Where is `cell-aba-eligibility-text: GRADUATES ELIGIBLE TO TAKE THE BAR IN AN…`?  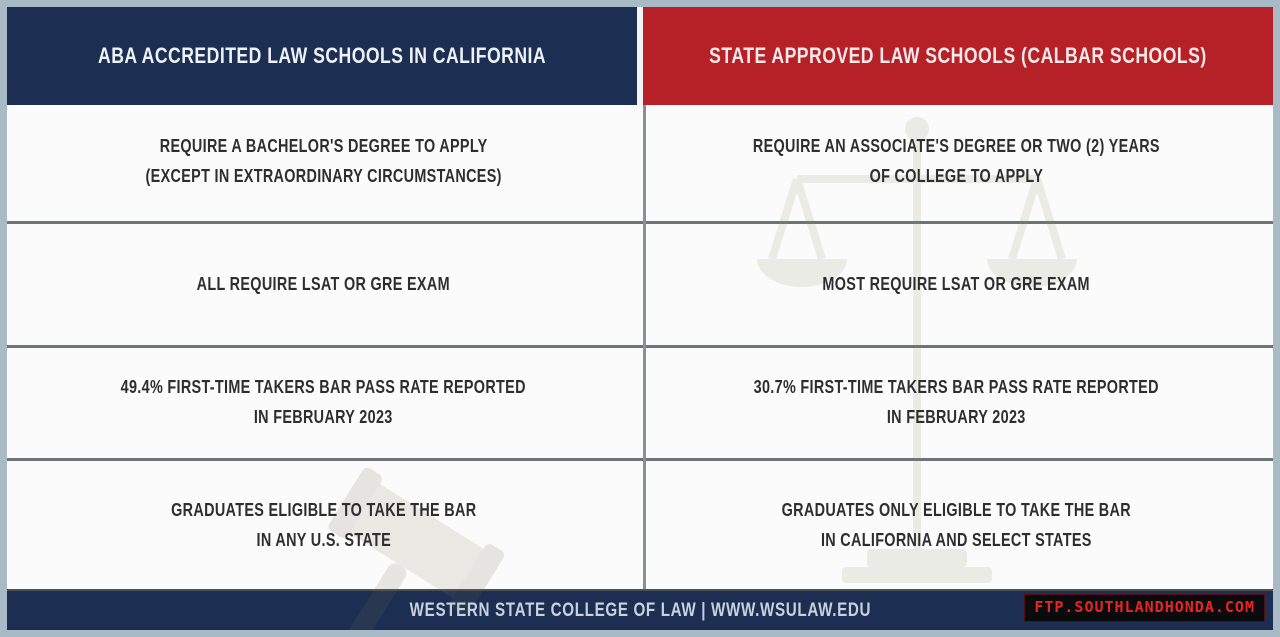 cell-aba-eligibility-text: GRADUATES ELIGIBLE TO TAKE THE BAR IN AN… is located at coordinates (323, 525).